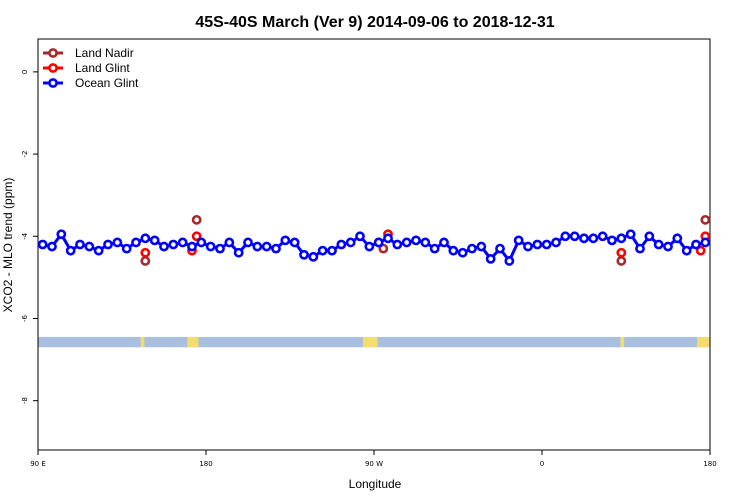 The height and width of the screenshot is (500, 750). What do you see at coordinates (29, 237) in the screenshot?
I see `y-axis: 0 -2 -4 -6 -8` at bounding box center [29, 237].